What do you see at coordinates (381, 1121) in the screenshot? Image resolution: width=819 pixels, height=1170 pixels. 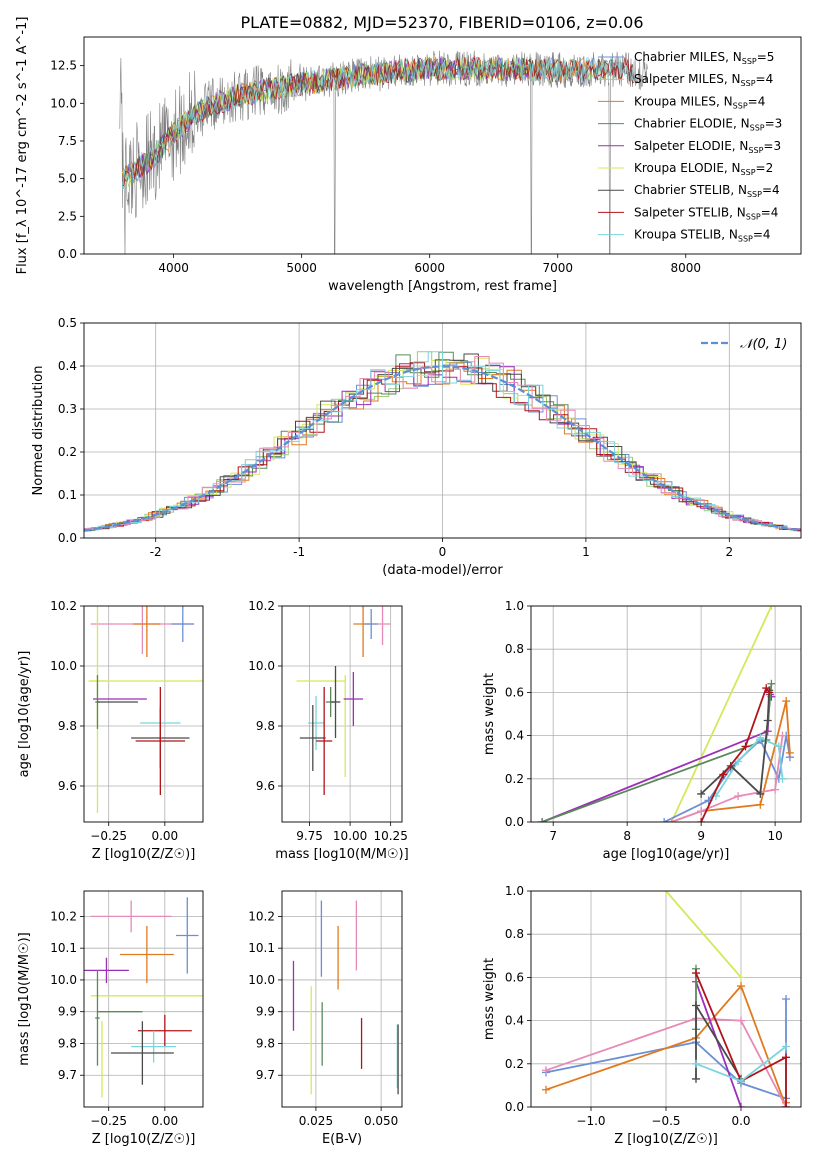 I see `x-tick-label: 0.050` at bounding box center [381, 1121].